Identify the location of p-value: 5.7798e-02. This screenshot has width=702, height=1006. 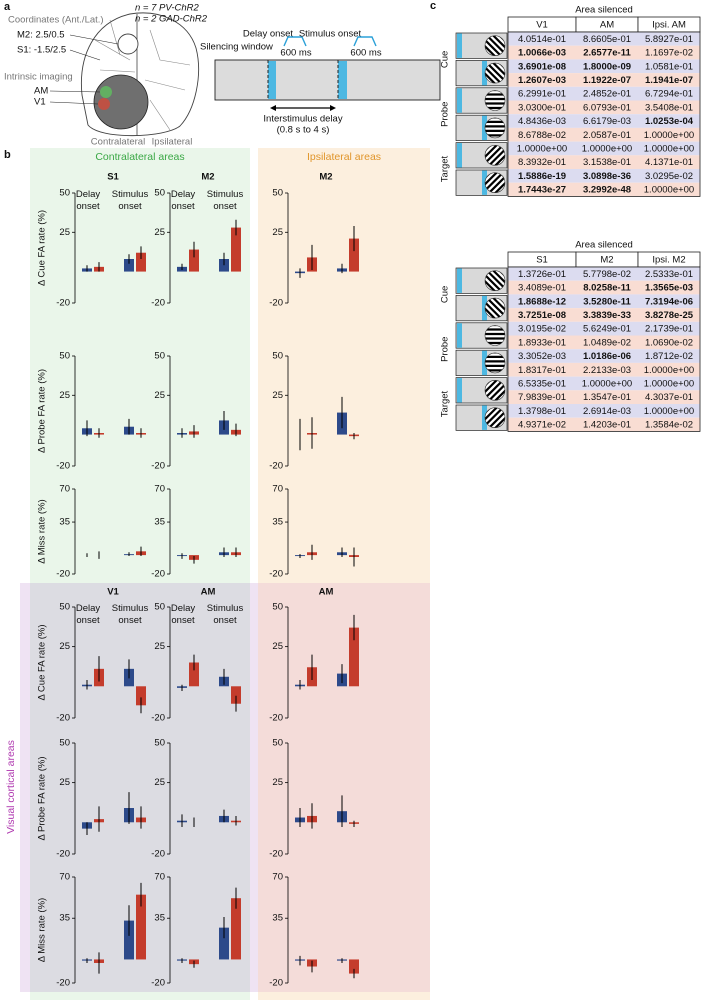
(607, 274).